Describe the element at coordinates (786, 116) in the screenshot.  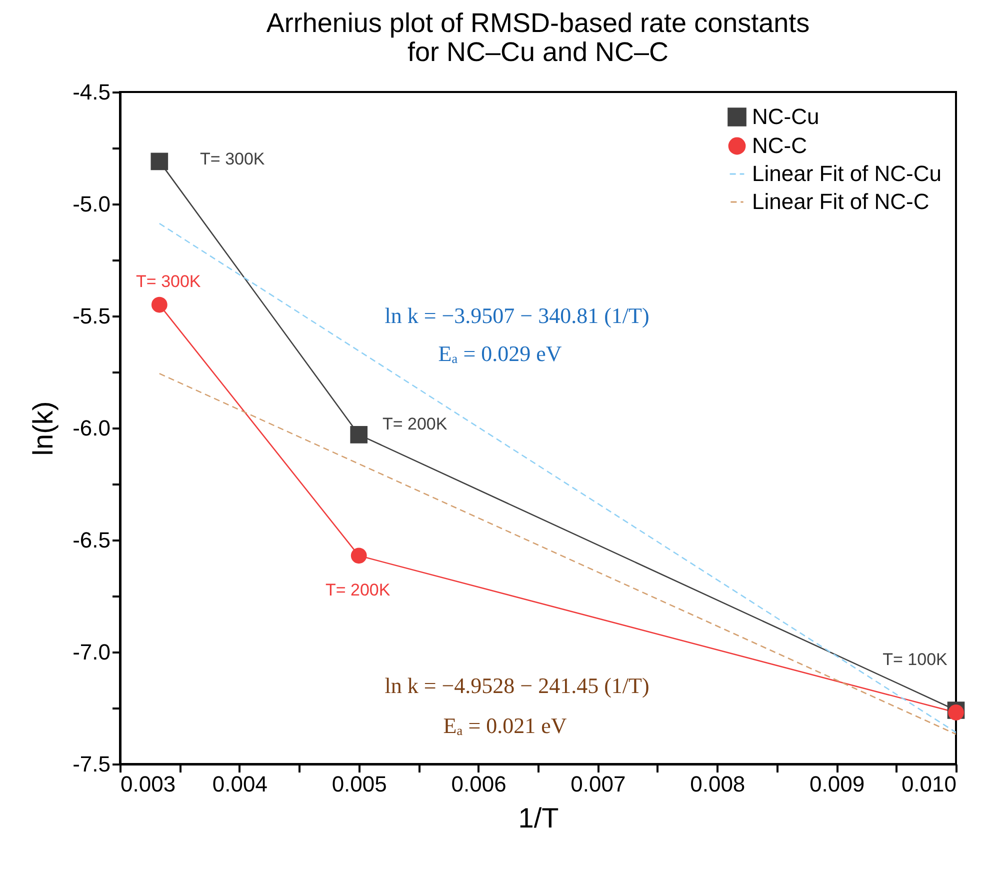
I see `legend-label: NC-Cu` at that location.